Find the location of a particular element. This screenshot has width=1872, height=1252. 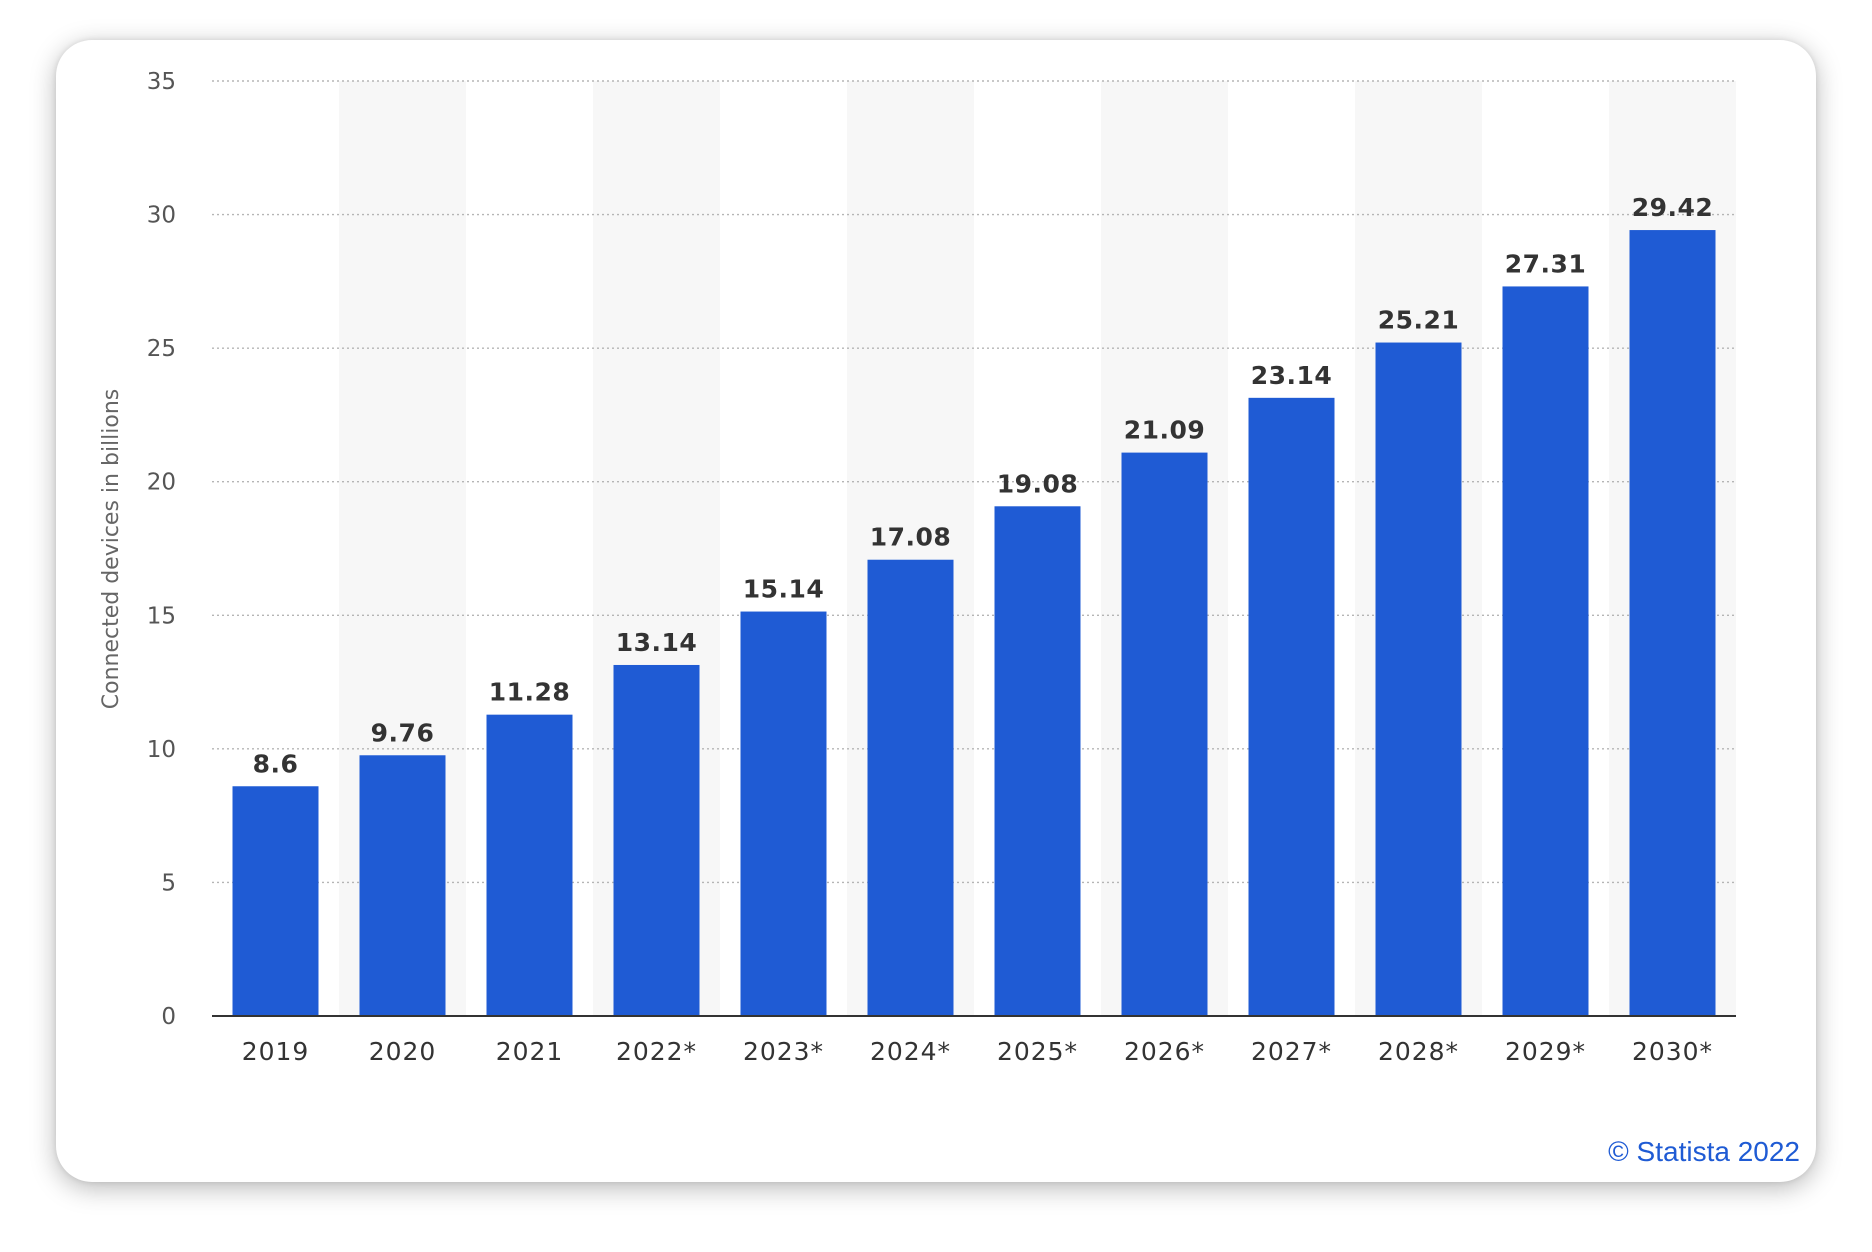

y-tick-label: 15 is located at coordinates (161, 616).